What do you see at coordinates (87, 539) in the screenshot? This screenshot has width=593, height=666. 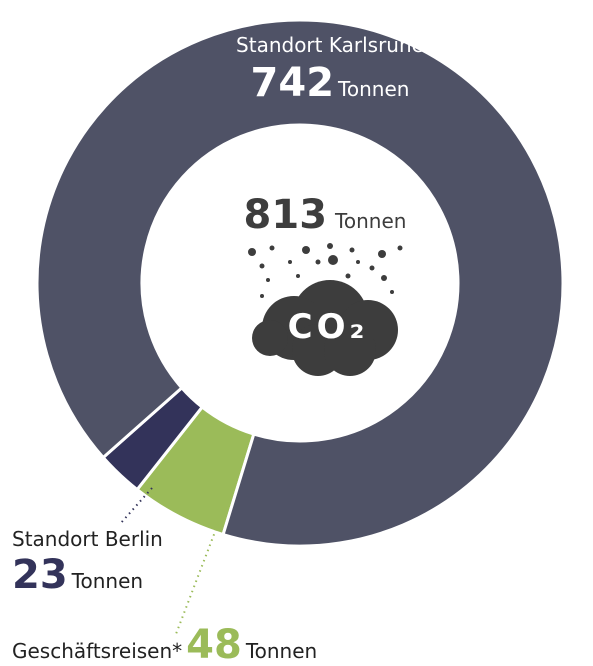 I see `segment-label: Standort Berlin` at bounding box center [87, 539].